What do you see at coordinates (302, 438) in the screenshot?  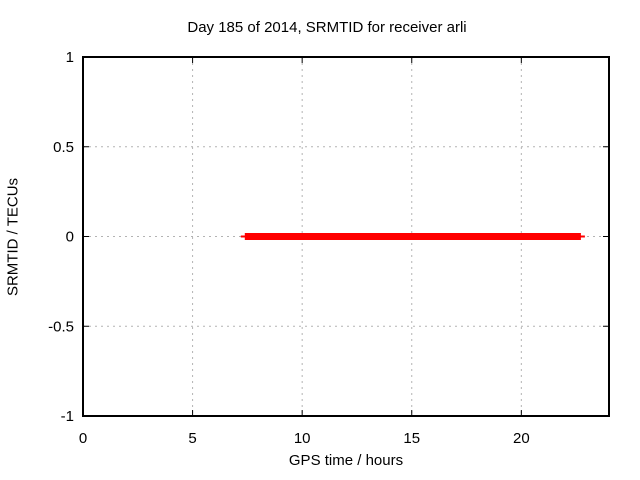 I see `x-tick-label: 10` at bounding box center [302, 438].